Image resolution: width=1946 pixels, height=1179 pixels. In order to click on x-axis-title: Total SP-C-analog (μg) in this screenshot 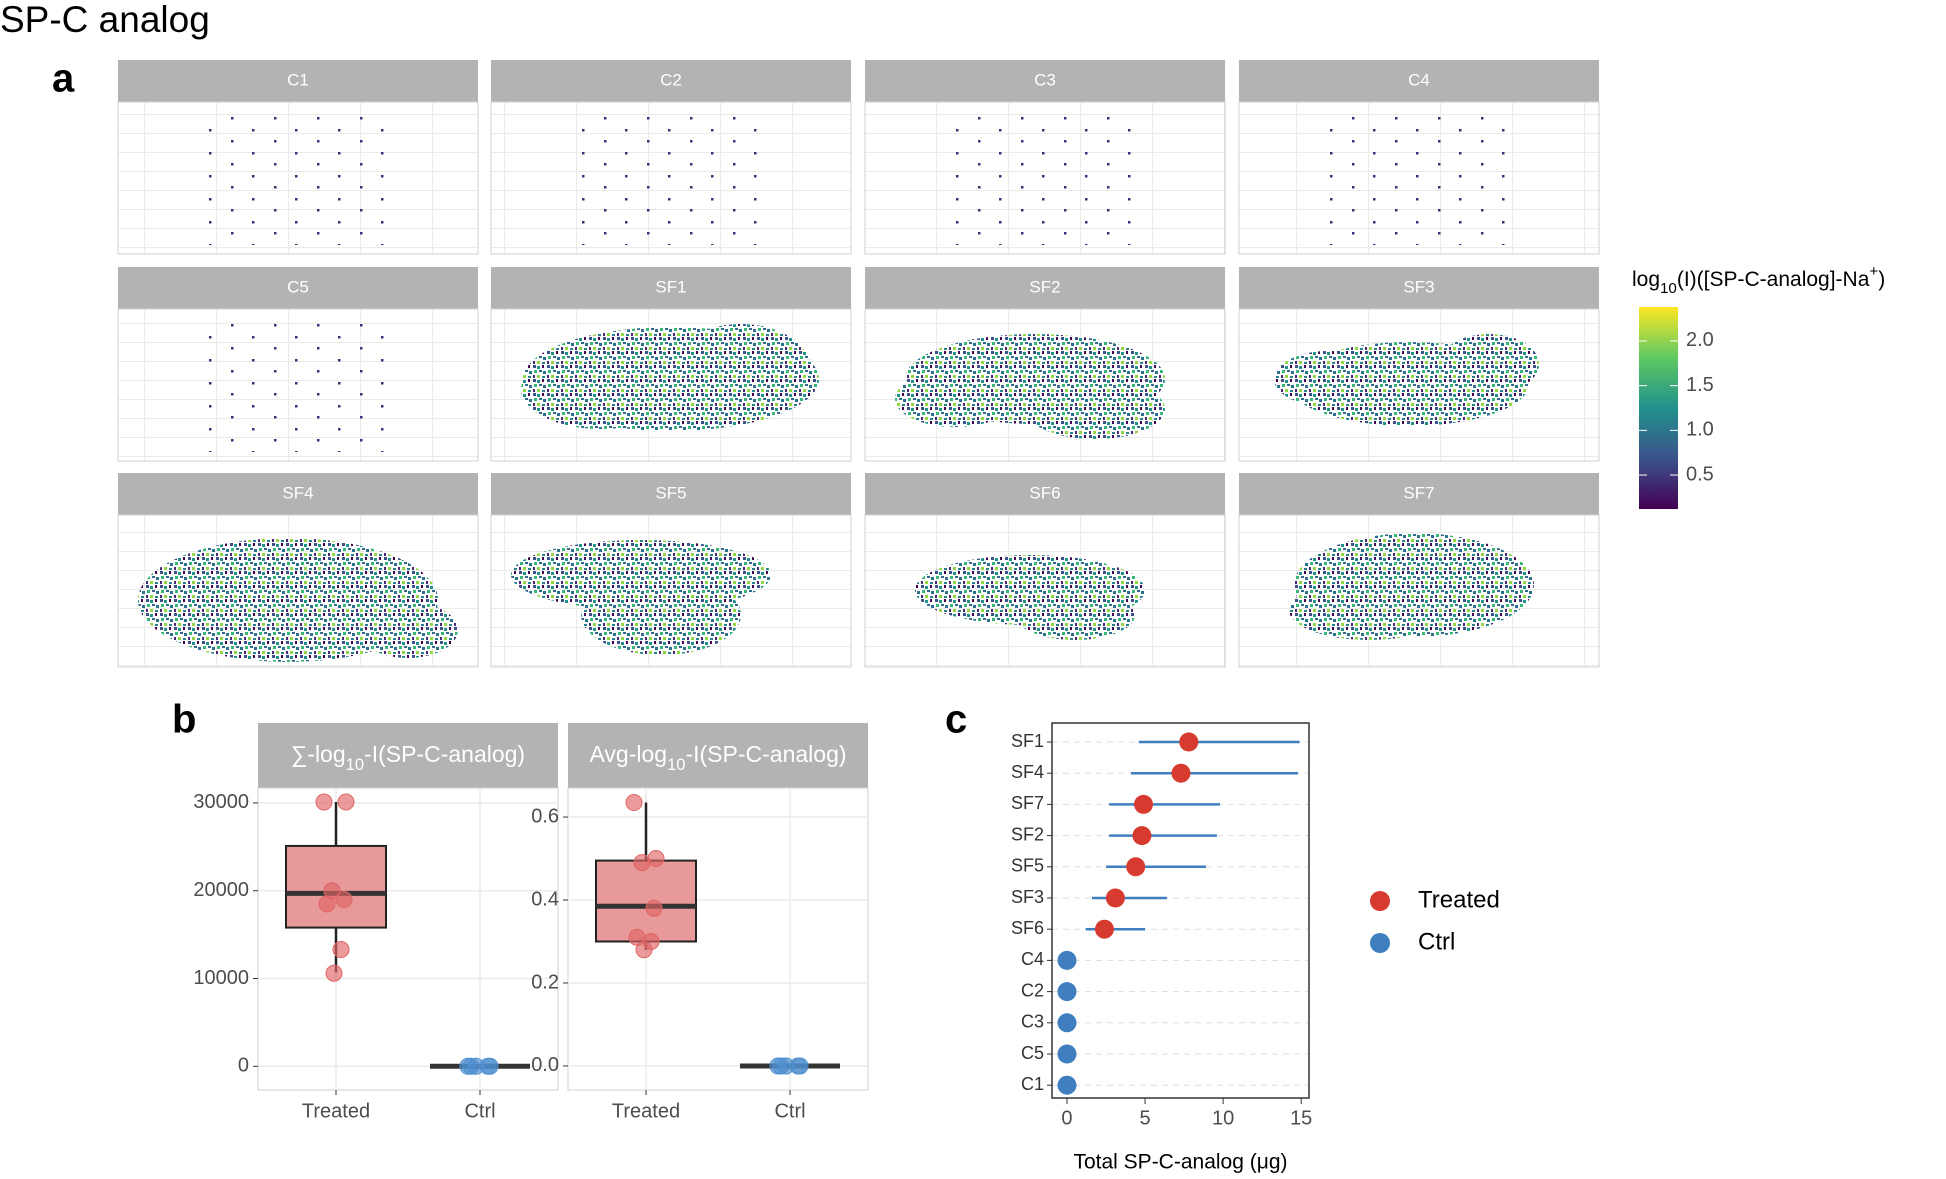, I will do `click(1180, 1162)`.